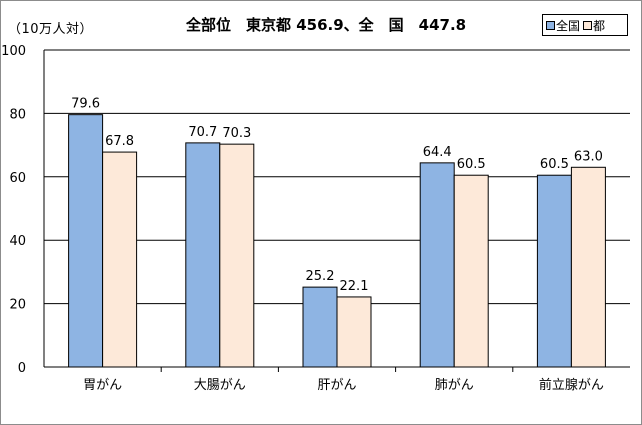 The width and height of the screenshot is (642, 425). I want to click on legend-item-national: 全国, so click(563, 25).